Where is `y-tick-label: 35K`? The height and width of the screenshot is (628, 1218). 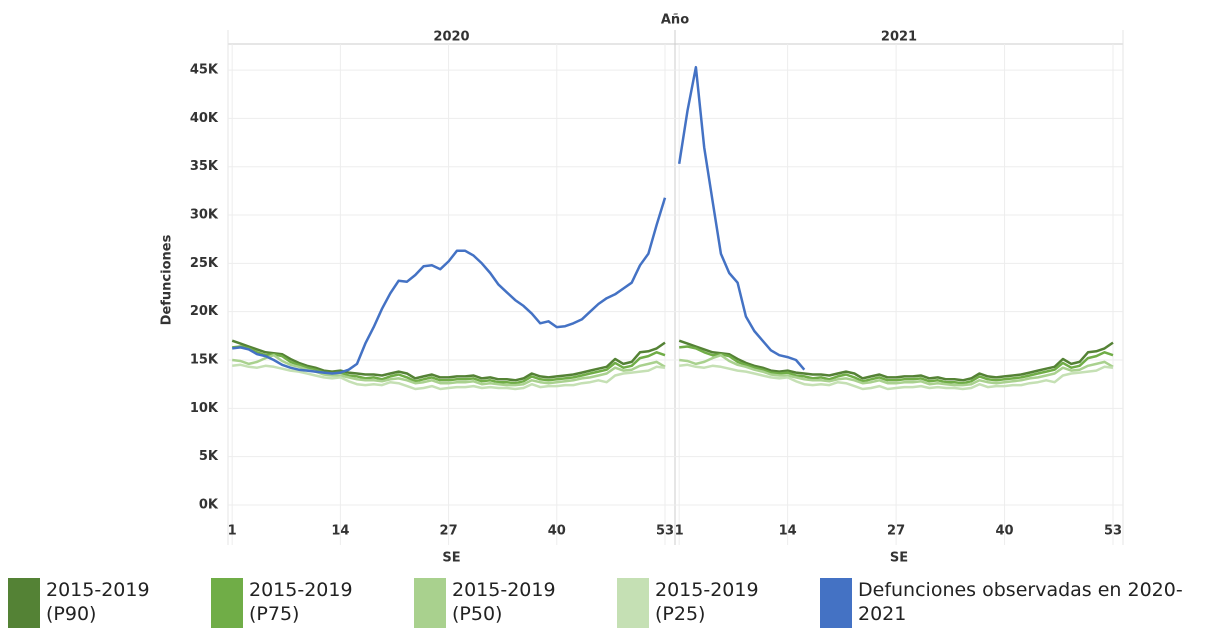 y-tick-label: 35K is located at coordinates (204, 166).